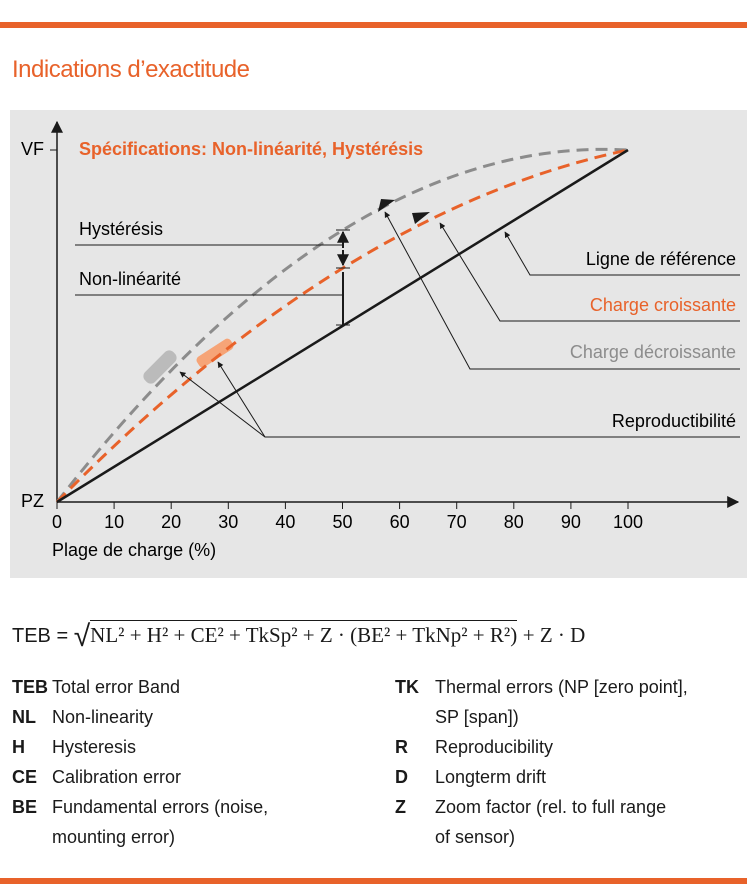  I want to click on description-line: Reproducibility, so click(494, 747).